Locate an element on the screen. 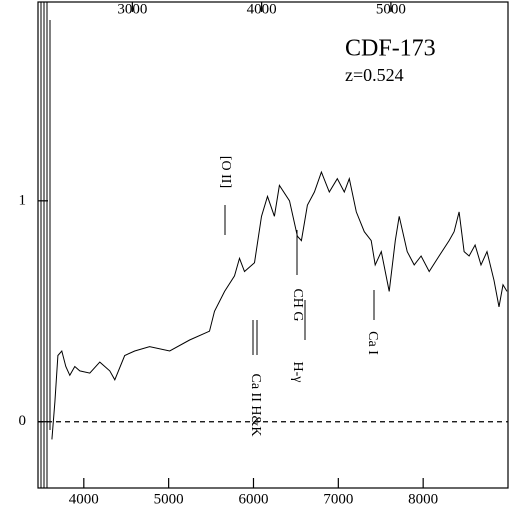 This screenshot has height=512, width=512. x-tick-label: 7000 is located at coordinates (338, 499).